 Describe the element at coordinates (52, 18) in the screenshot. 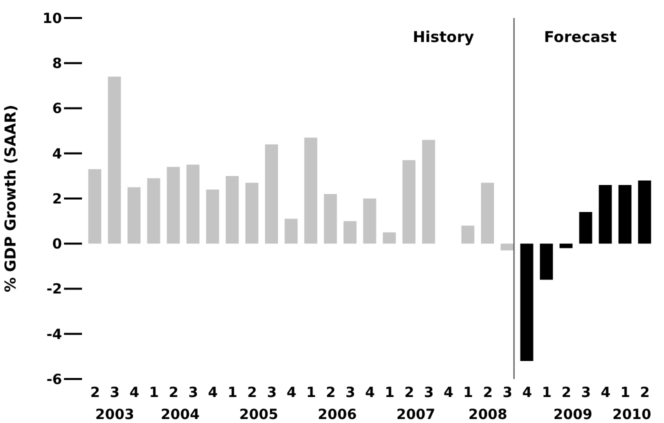

I see `y-tick-label: 10` at that location.